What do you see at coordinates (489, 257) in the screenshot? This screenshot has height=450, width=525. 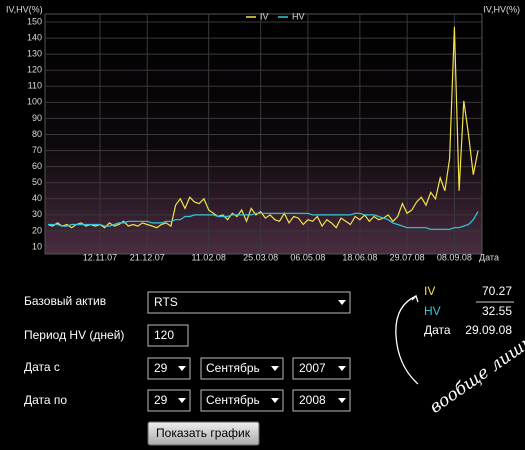 I see `x-axis-label: Дата` at bounding box center [489, 257].